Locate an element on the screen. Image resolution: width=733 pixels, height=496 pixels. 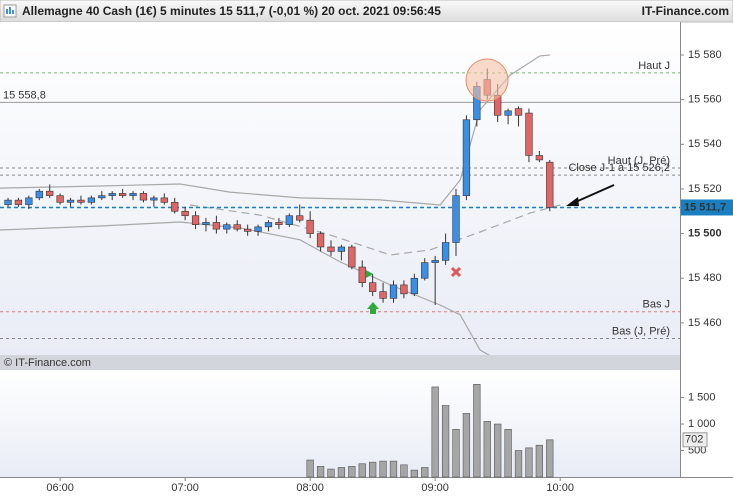
level-label: 15 558,8 is located at coordinates (24, 95).